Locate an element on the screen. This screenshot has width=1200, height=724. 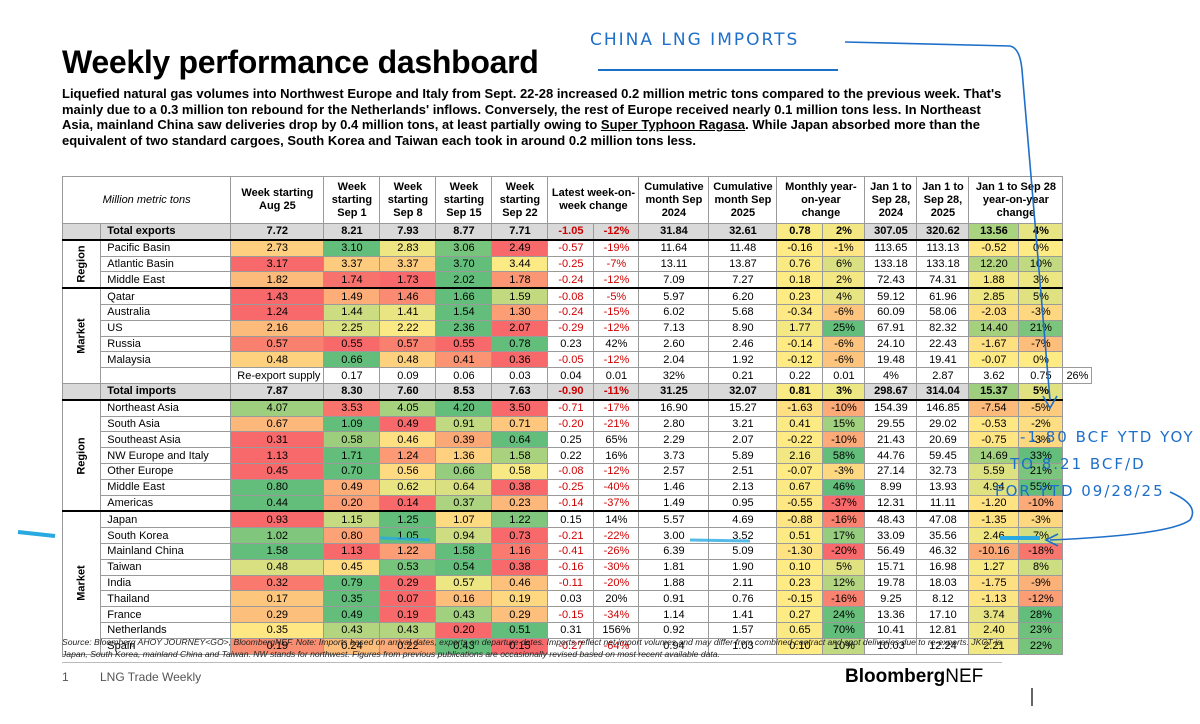
group-label: Market is located at coordinates (81, 582).